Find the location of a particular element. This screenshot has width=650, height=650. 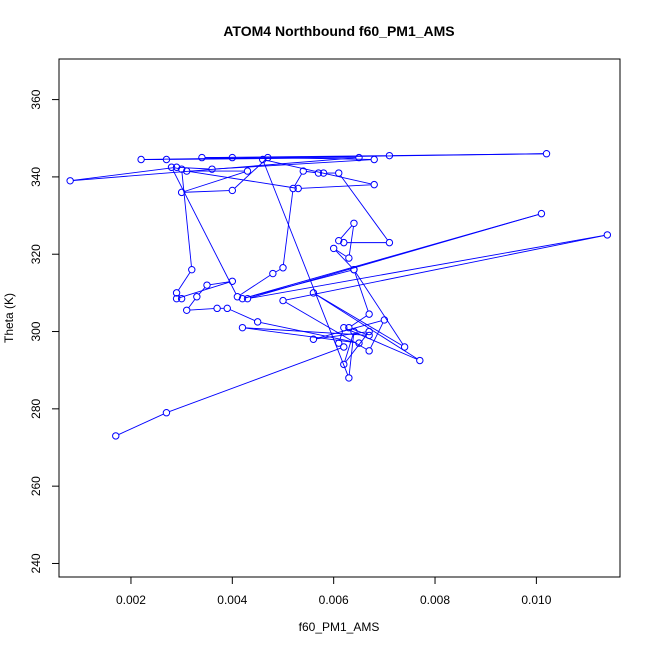

x-tick-label: 0.002 is located at coordinates (131, 600).